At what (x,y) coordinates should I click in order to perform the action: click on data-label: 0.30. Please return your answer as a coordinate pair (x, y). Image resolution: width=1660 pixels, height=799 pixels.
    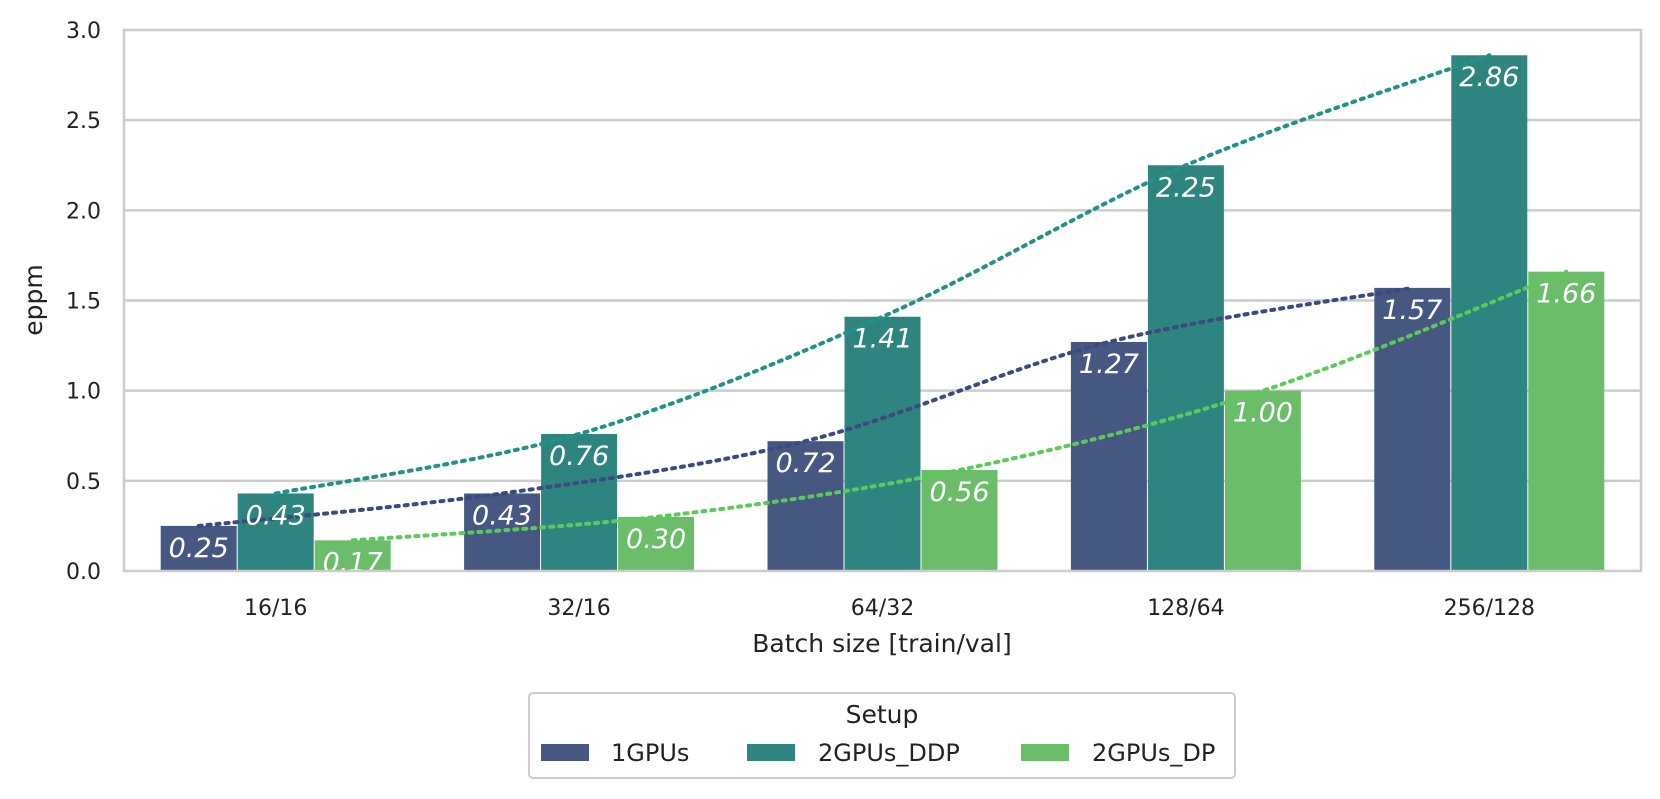
    Looking at the image, I should click on (656, 539).